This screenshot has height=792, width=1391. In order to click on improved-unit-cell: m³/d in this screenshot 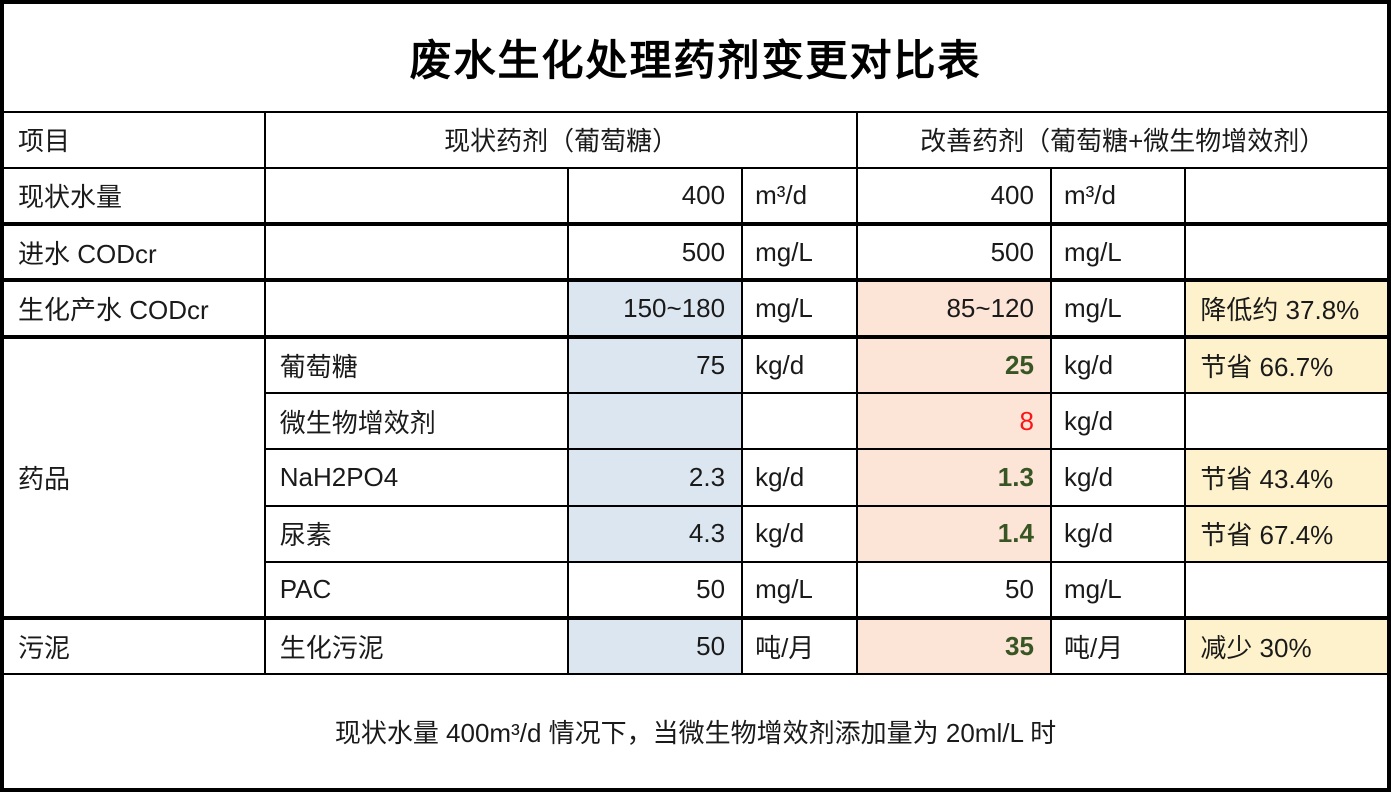, I will do `click(1118, 196)`.